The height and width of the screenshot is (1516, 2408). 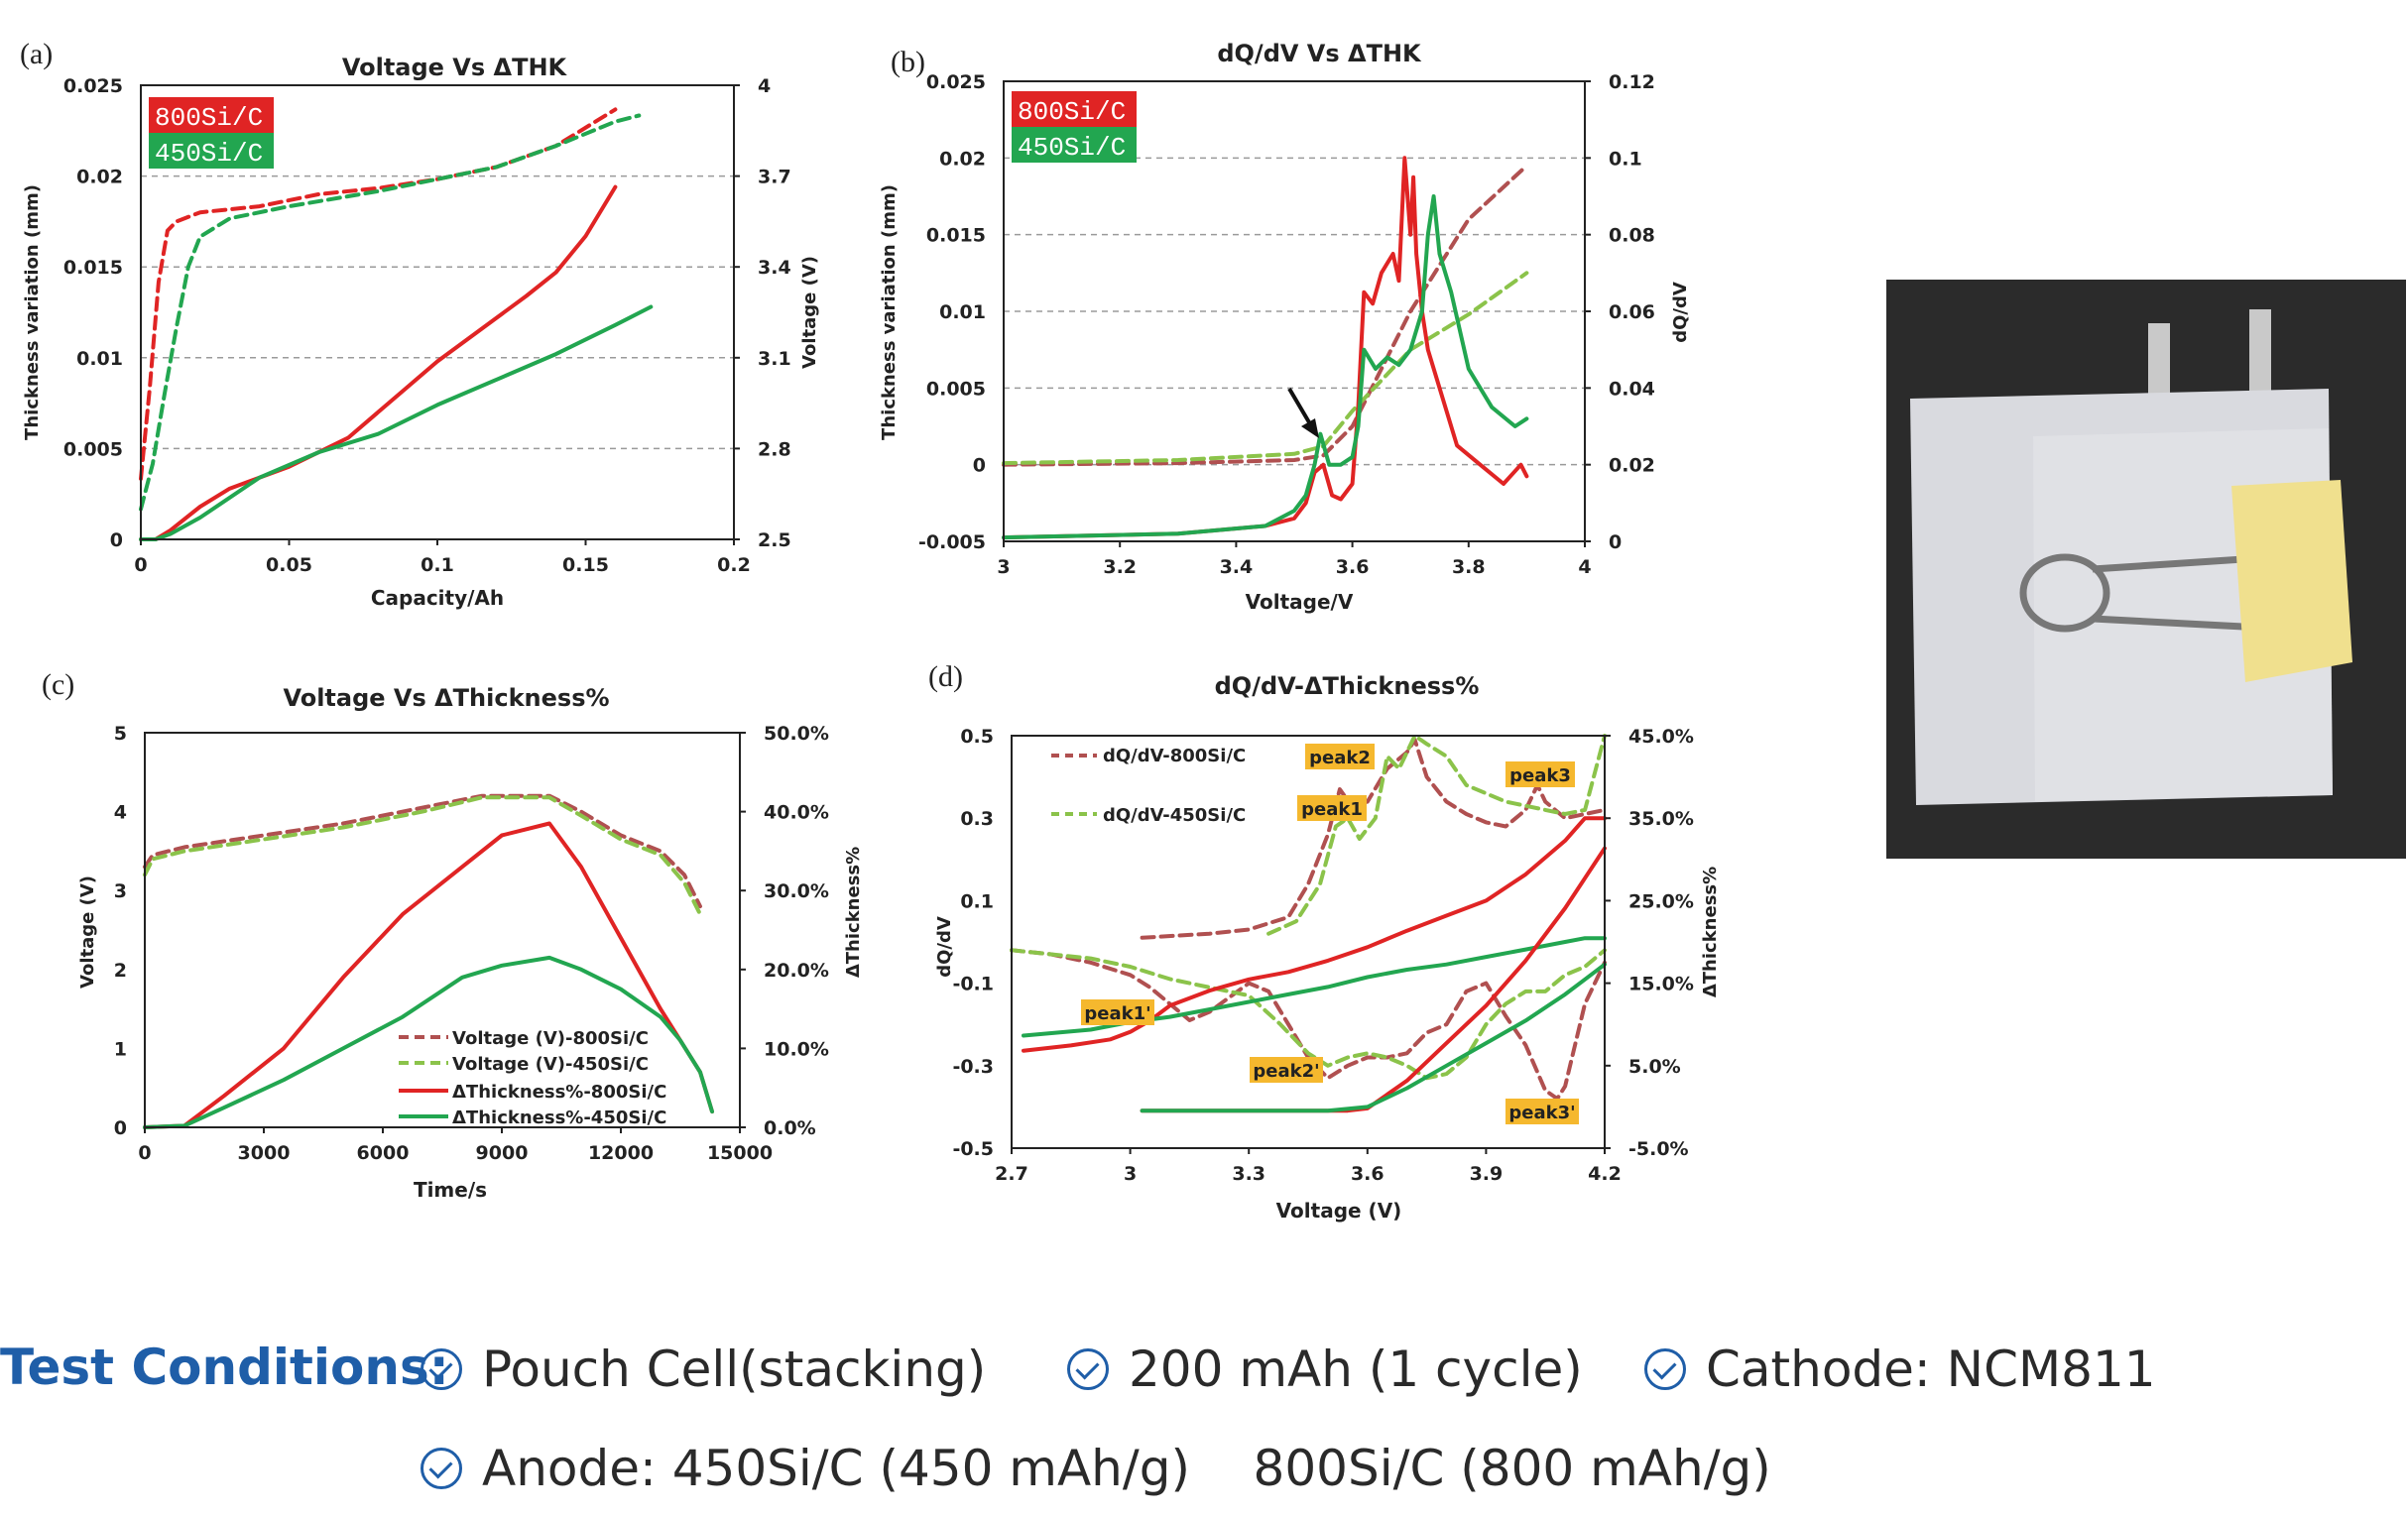 I want to click on y2-tick-label: 0.12, so click(x=1632, y=82).